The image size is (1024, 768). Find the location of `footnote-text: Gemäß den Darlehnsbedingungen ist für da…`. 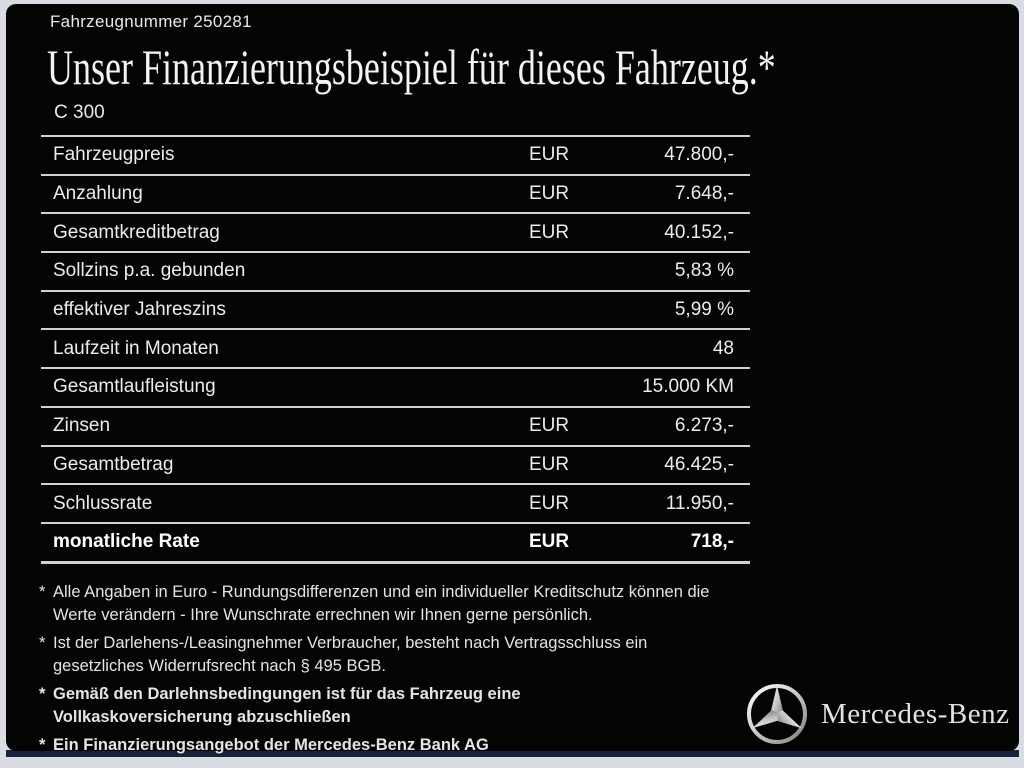

footnote-text: Gemäß den Darlehnsbedingungen ist für da… is located at coordinates (287, 705).